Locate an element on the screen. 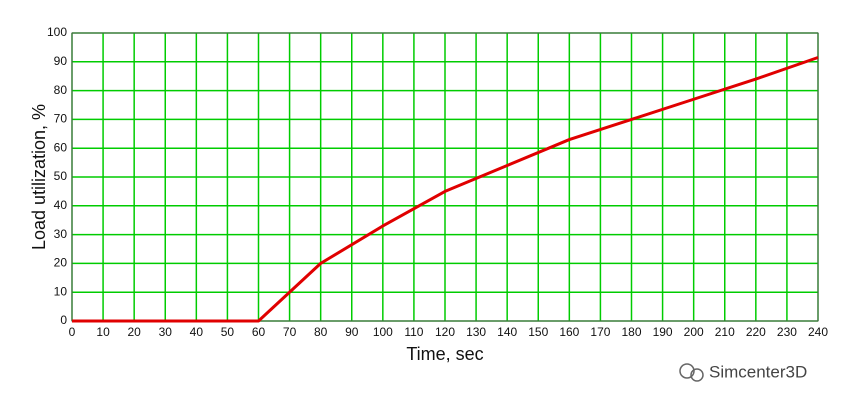  x-tick-label: 120 is located at coordinates (445, 332).